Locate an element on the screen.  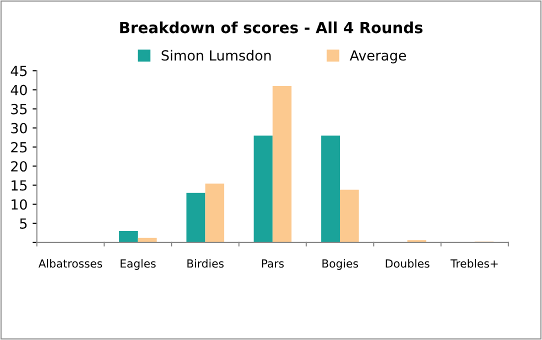
y-tick-label: 20 is located at coordinates (19, 166).